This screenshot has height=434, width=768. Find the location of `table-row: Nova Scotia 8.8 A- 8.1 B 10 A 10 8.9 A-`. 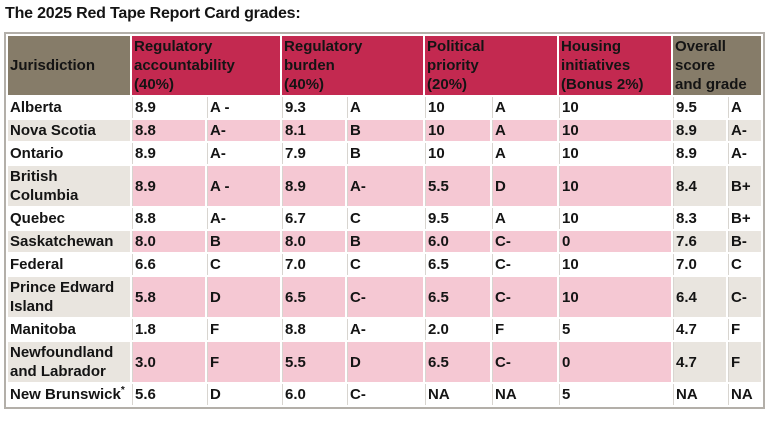

table-row: Nova Scotia 8.8 A- 8.1 B 10 A 10 8.9 A- is located at coordinates (385, 130).